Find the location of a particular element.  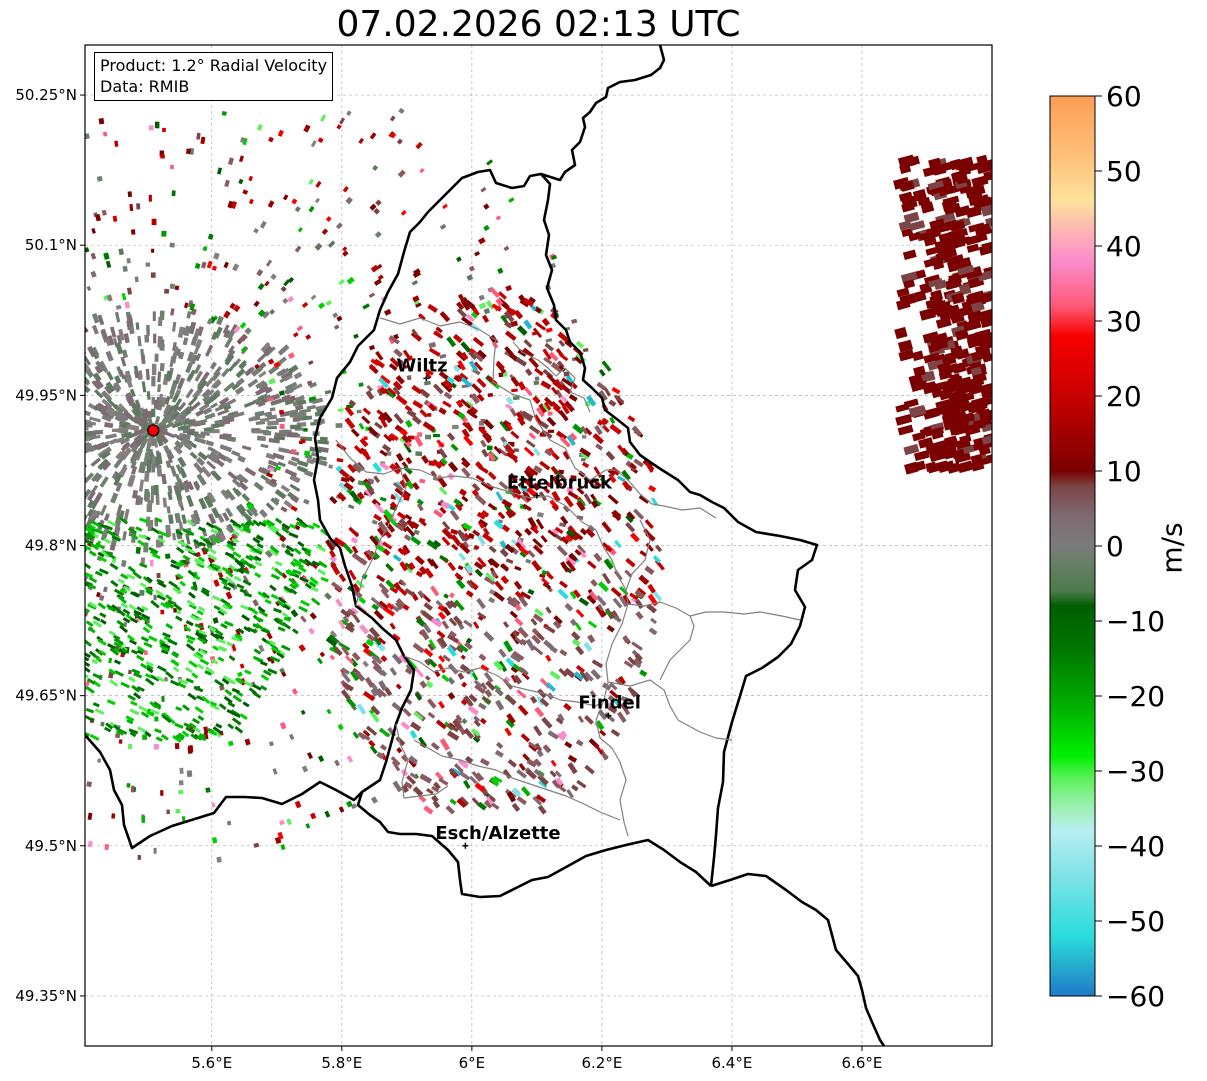

lat-tick-label: 50.1°N is located at coordinates (51, 245).